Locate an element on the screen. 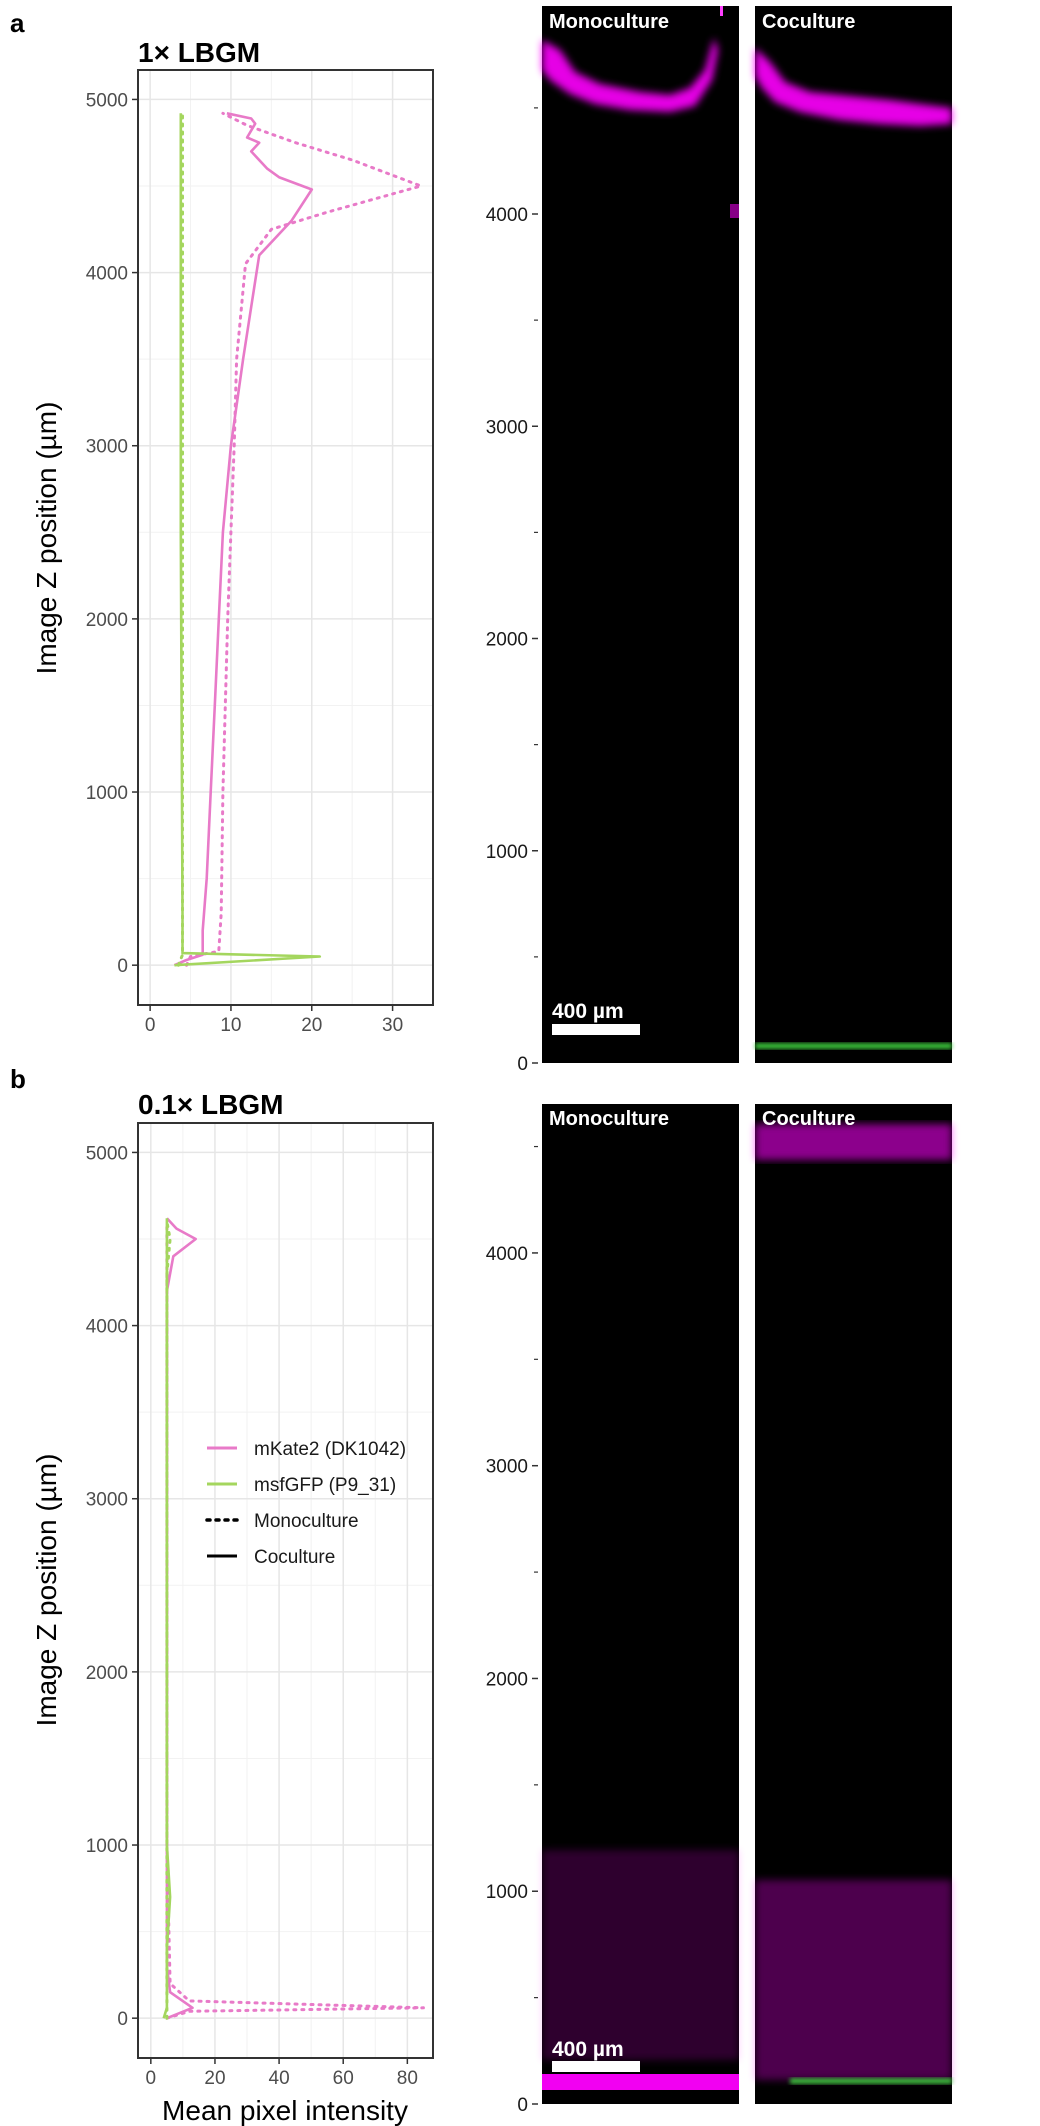  fluorescence-band-a-co is located at coordinates (853, 87).